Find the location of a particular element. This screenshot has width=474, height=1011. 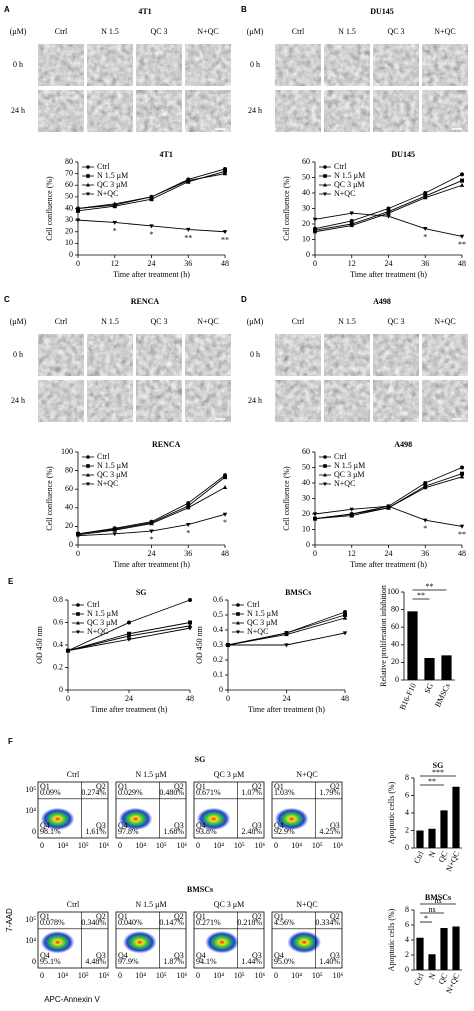

column-label: N+QC is located at coordinates (444, 321).